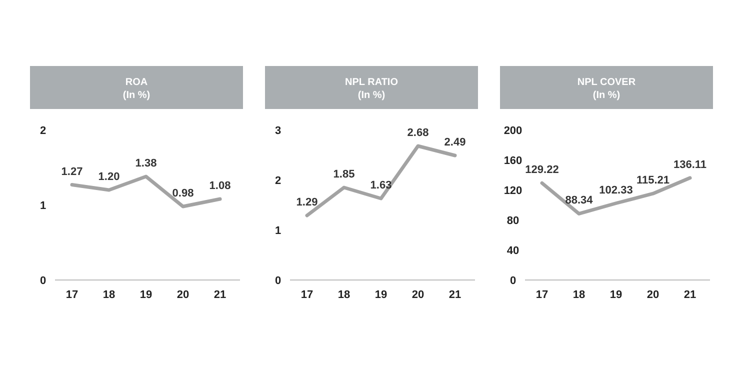 The image size is (744, 367). Describe the element at coordinates (220, 186) in the screenshot. I see `data-label: 1.08` at that location.